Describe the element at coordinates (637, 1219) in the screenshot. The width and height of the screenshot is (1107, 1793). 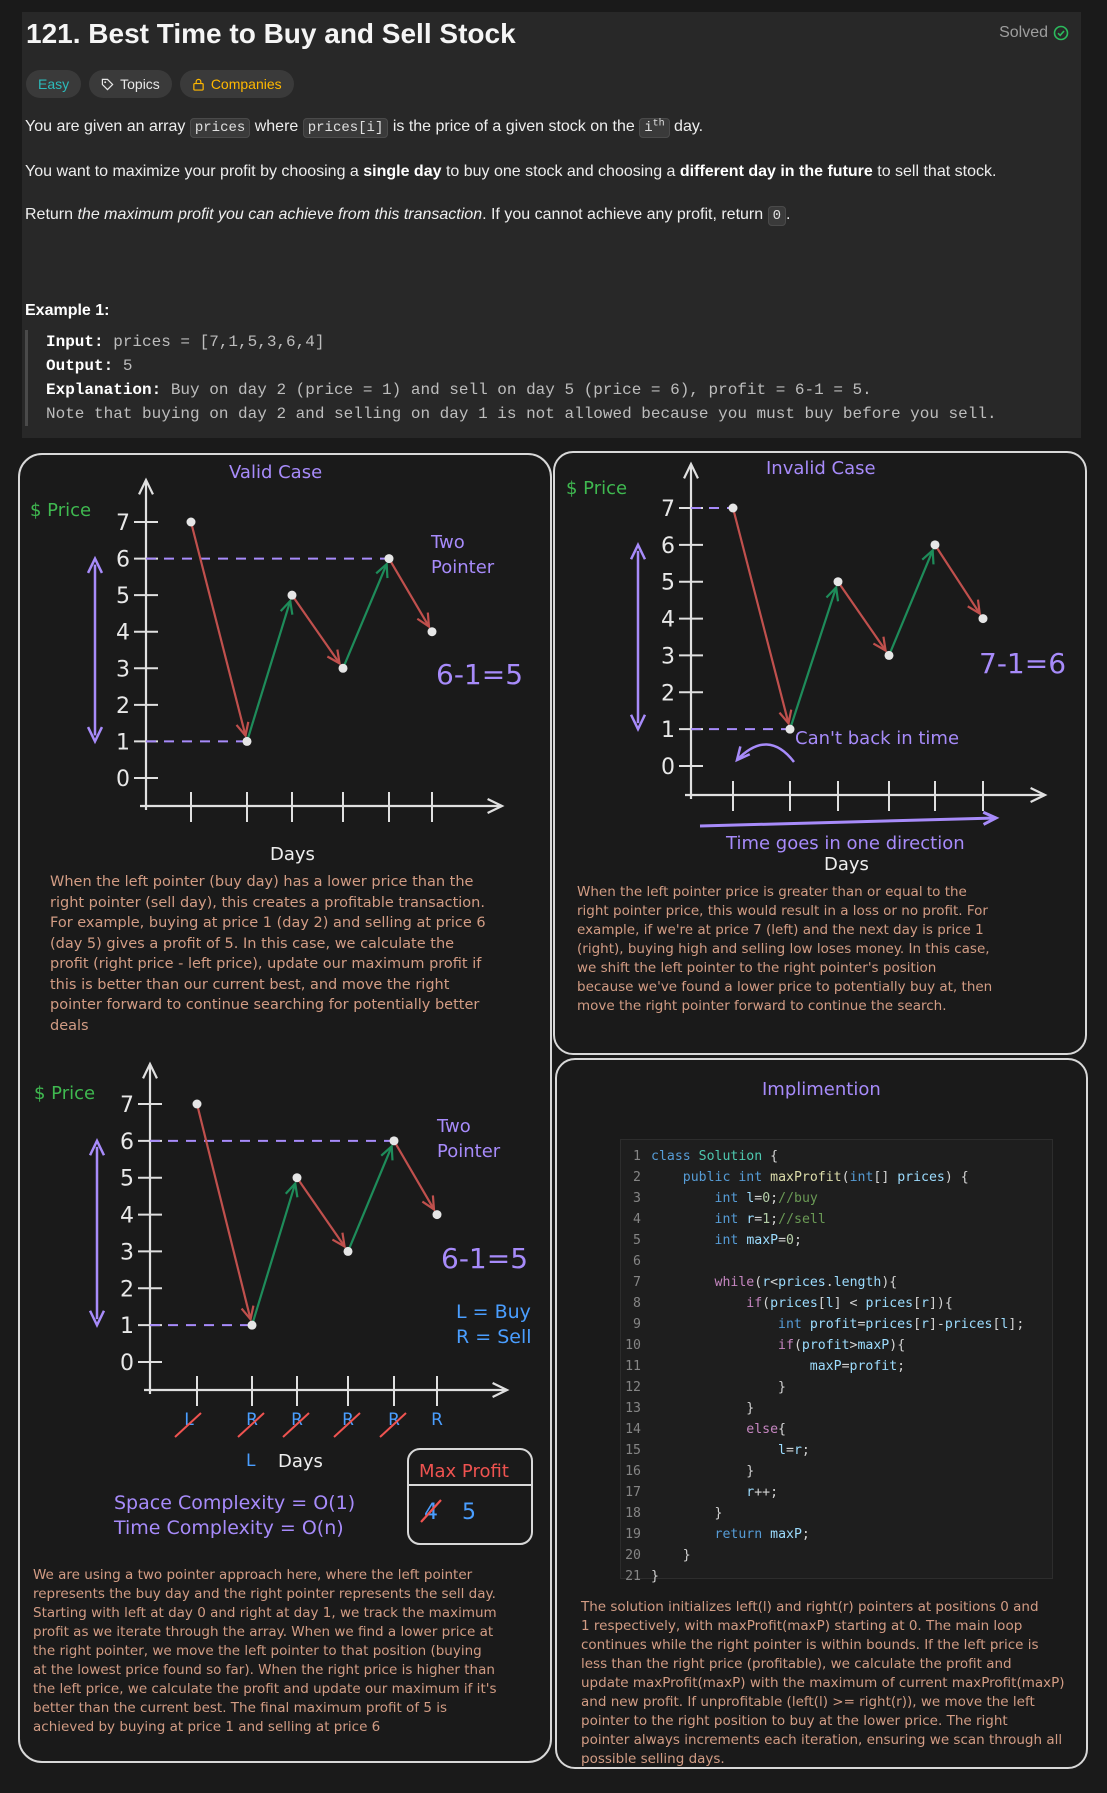
I see `line-number: 4` at that location.